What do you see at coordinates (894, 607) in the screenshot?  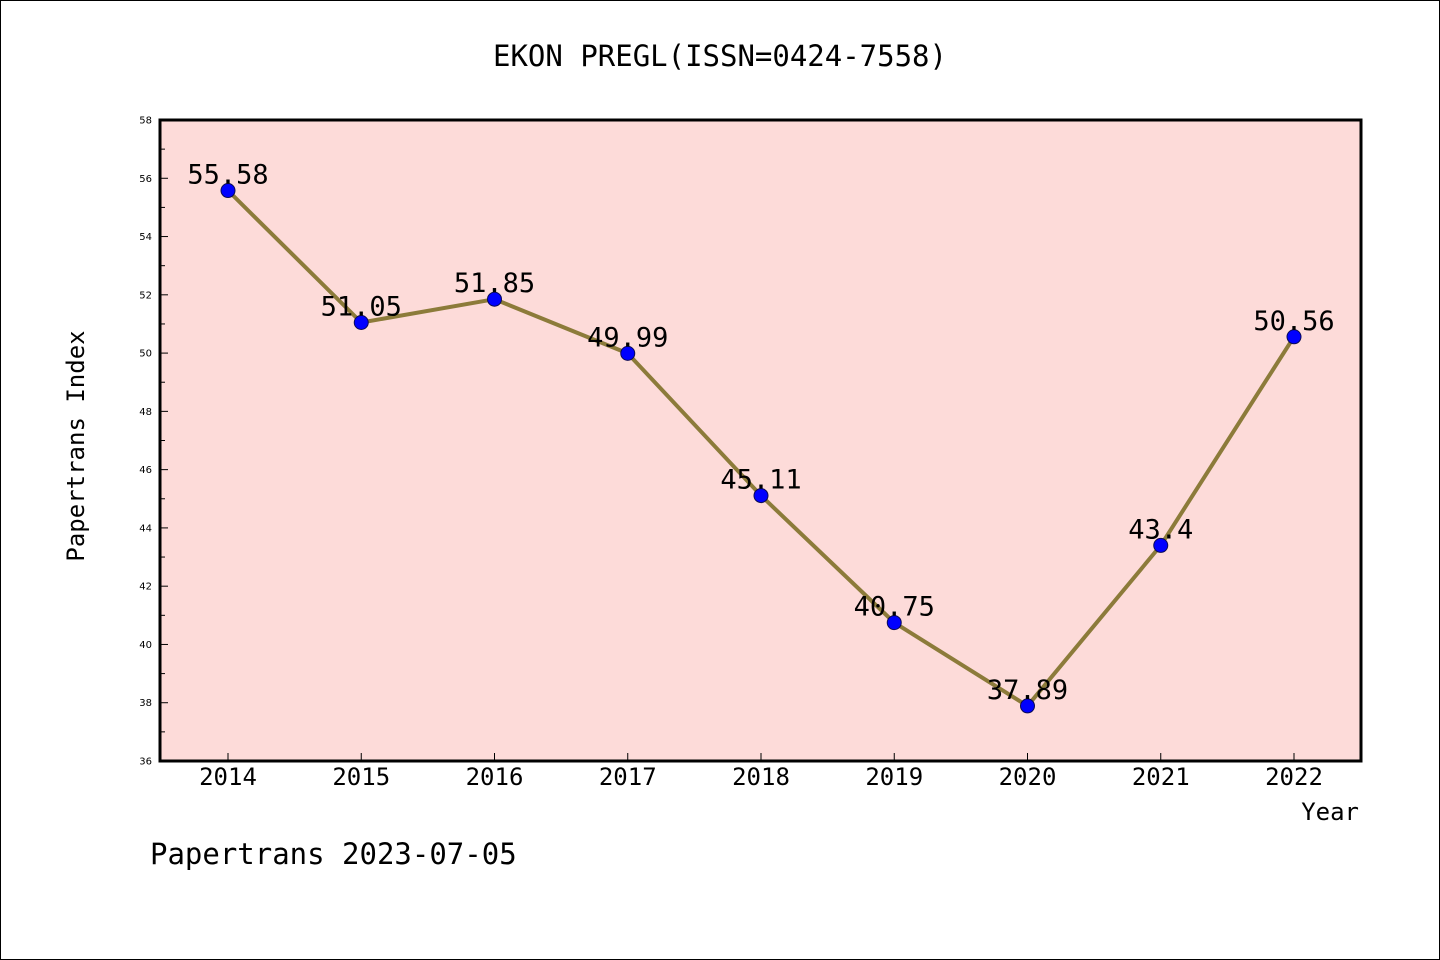 I see `data-label: 40.75` at bounding box center [894, 607].